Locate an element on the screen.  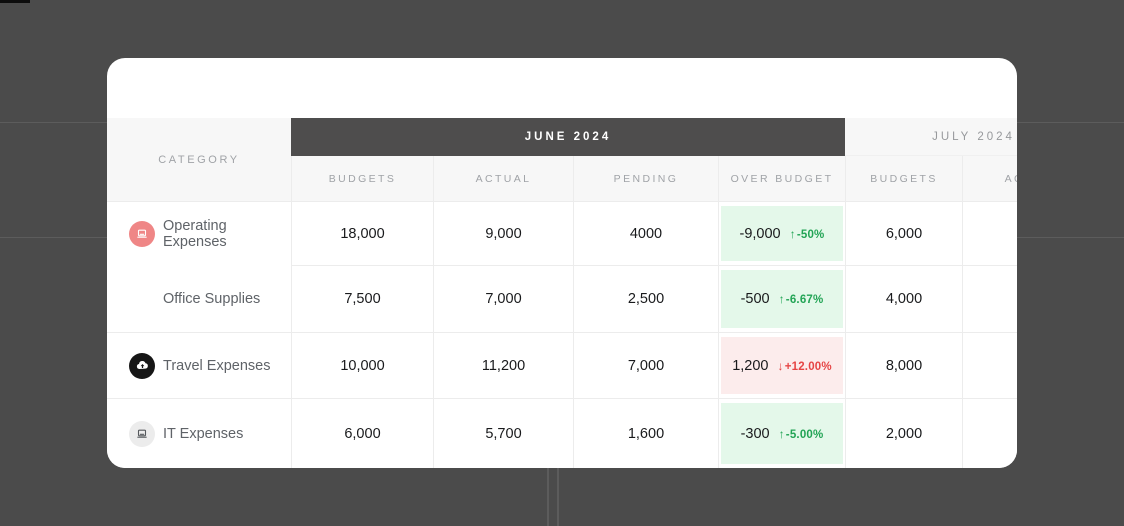
budgets-cell: 10,000 is located at coordinates (362, 365).